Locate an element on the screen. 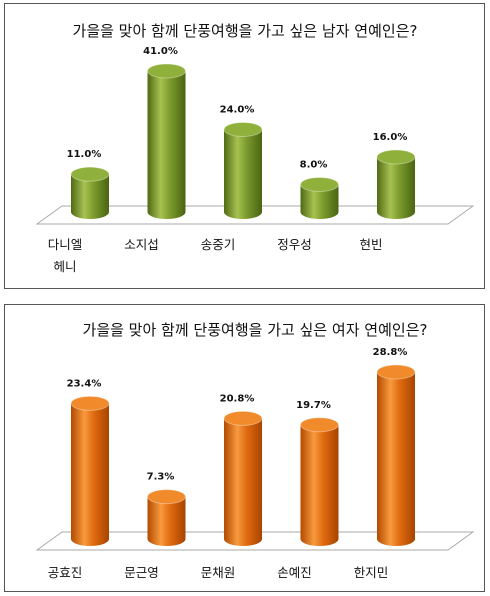 The image size is (490, 596). value-label: 8.0% is located at coordinates (314, 164).